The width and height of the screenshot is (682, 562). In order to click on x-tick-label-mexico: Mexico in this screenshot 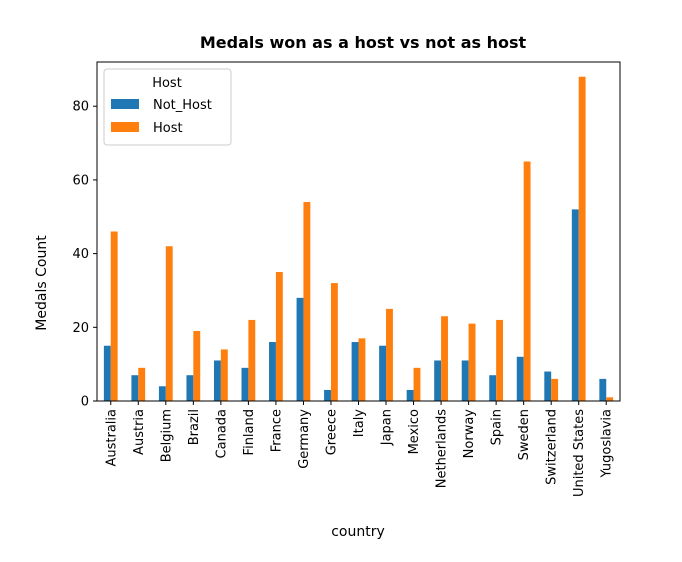, I will do `click(414, 431)`.